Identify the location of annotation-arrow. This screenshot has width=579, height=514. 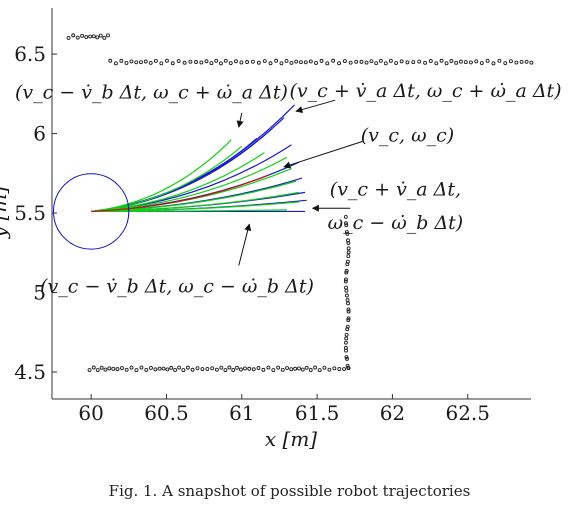
(240, 120).